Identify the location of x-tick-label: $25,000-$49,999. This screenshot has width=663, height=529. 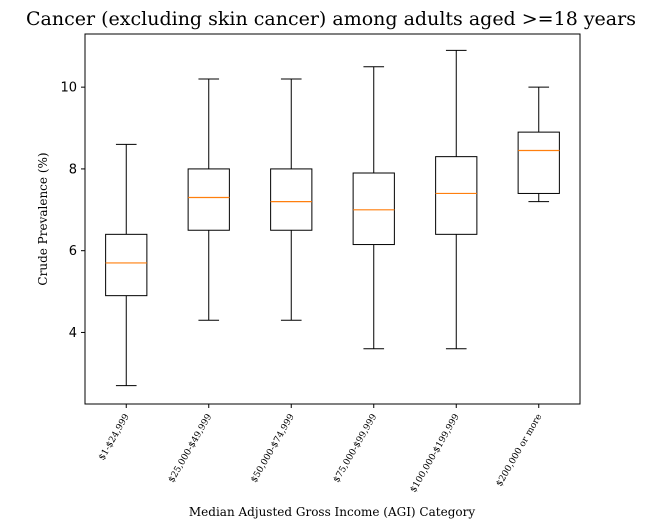
(191, 448).